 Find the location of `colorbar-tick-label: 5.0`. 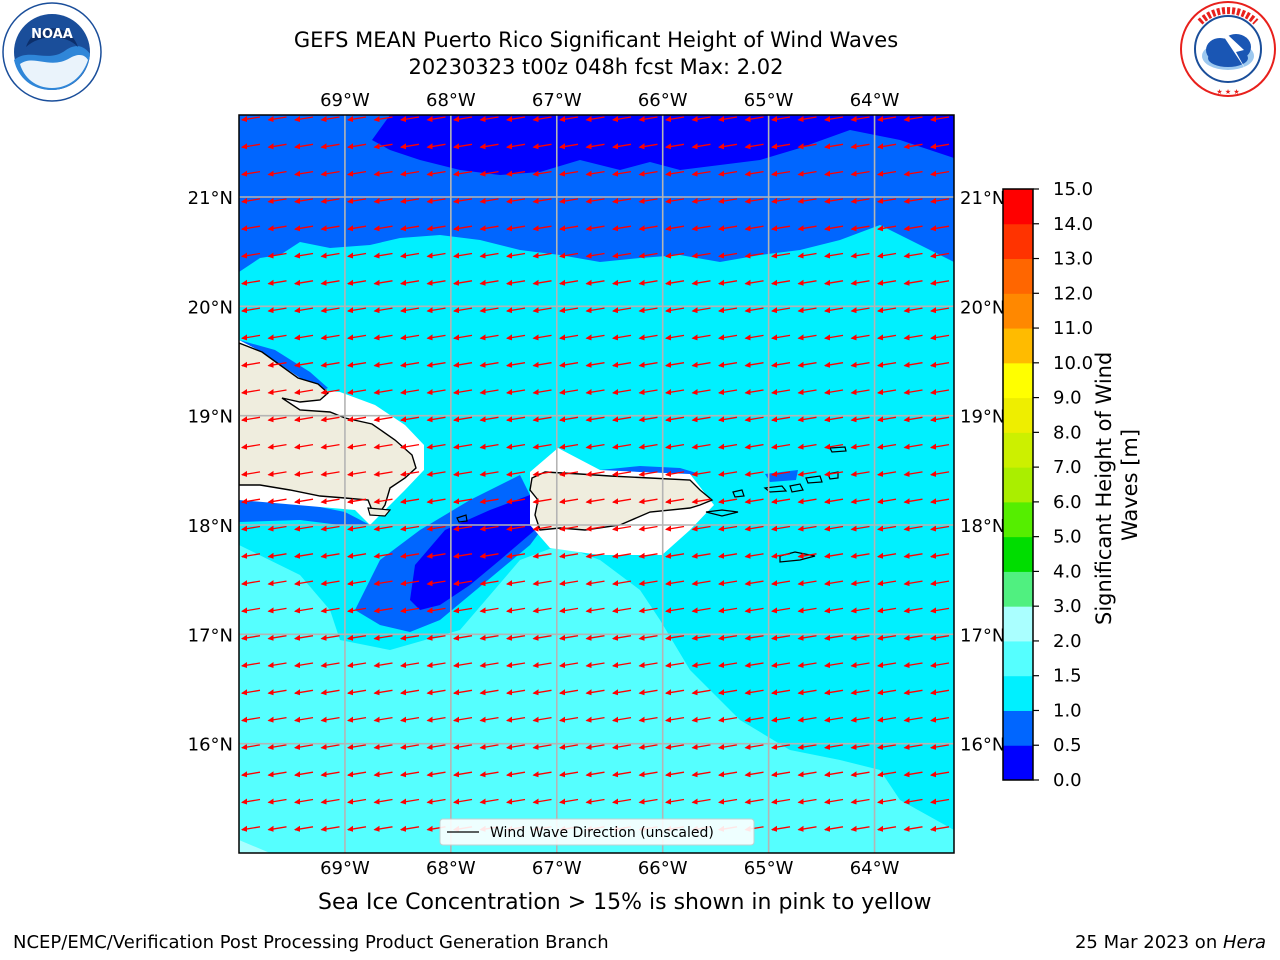

colorbar-tick-label: 5.0 is located at coordinates (1067, 537).